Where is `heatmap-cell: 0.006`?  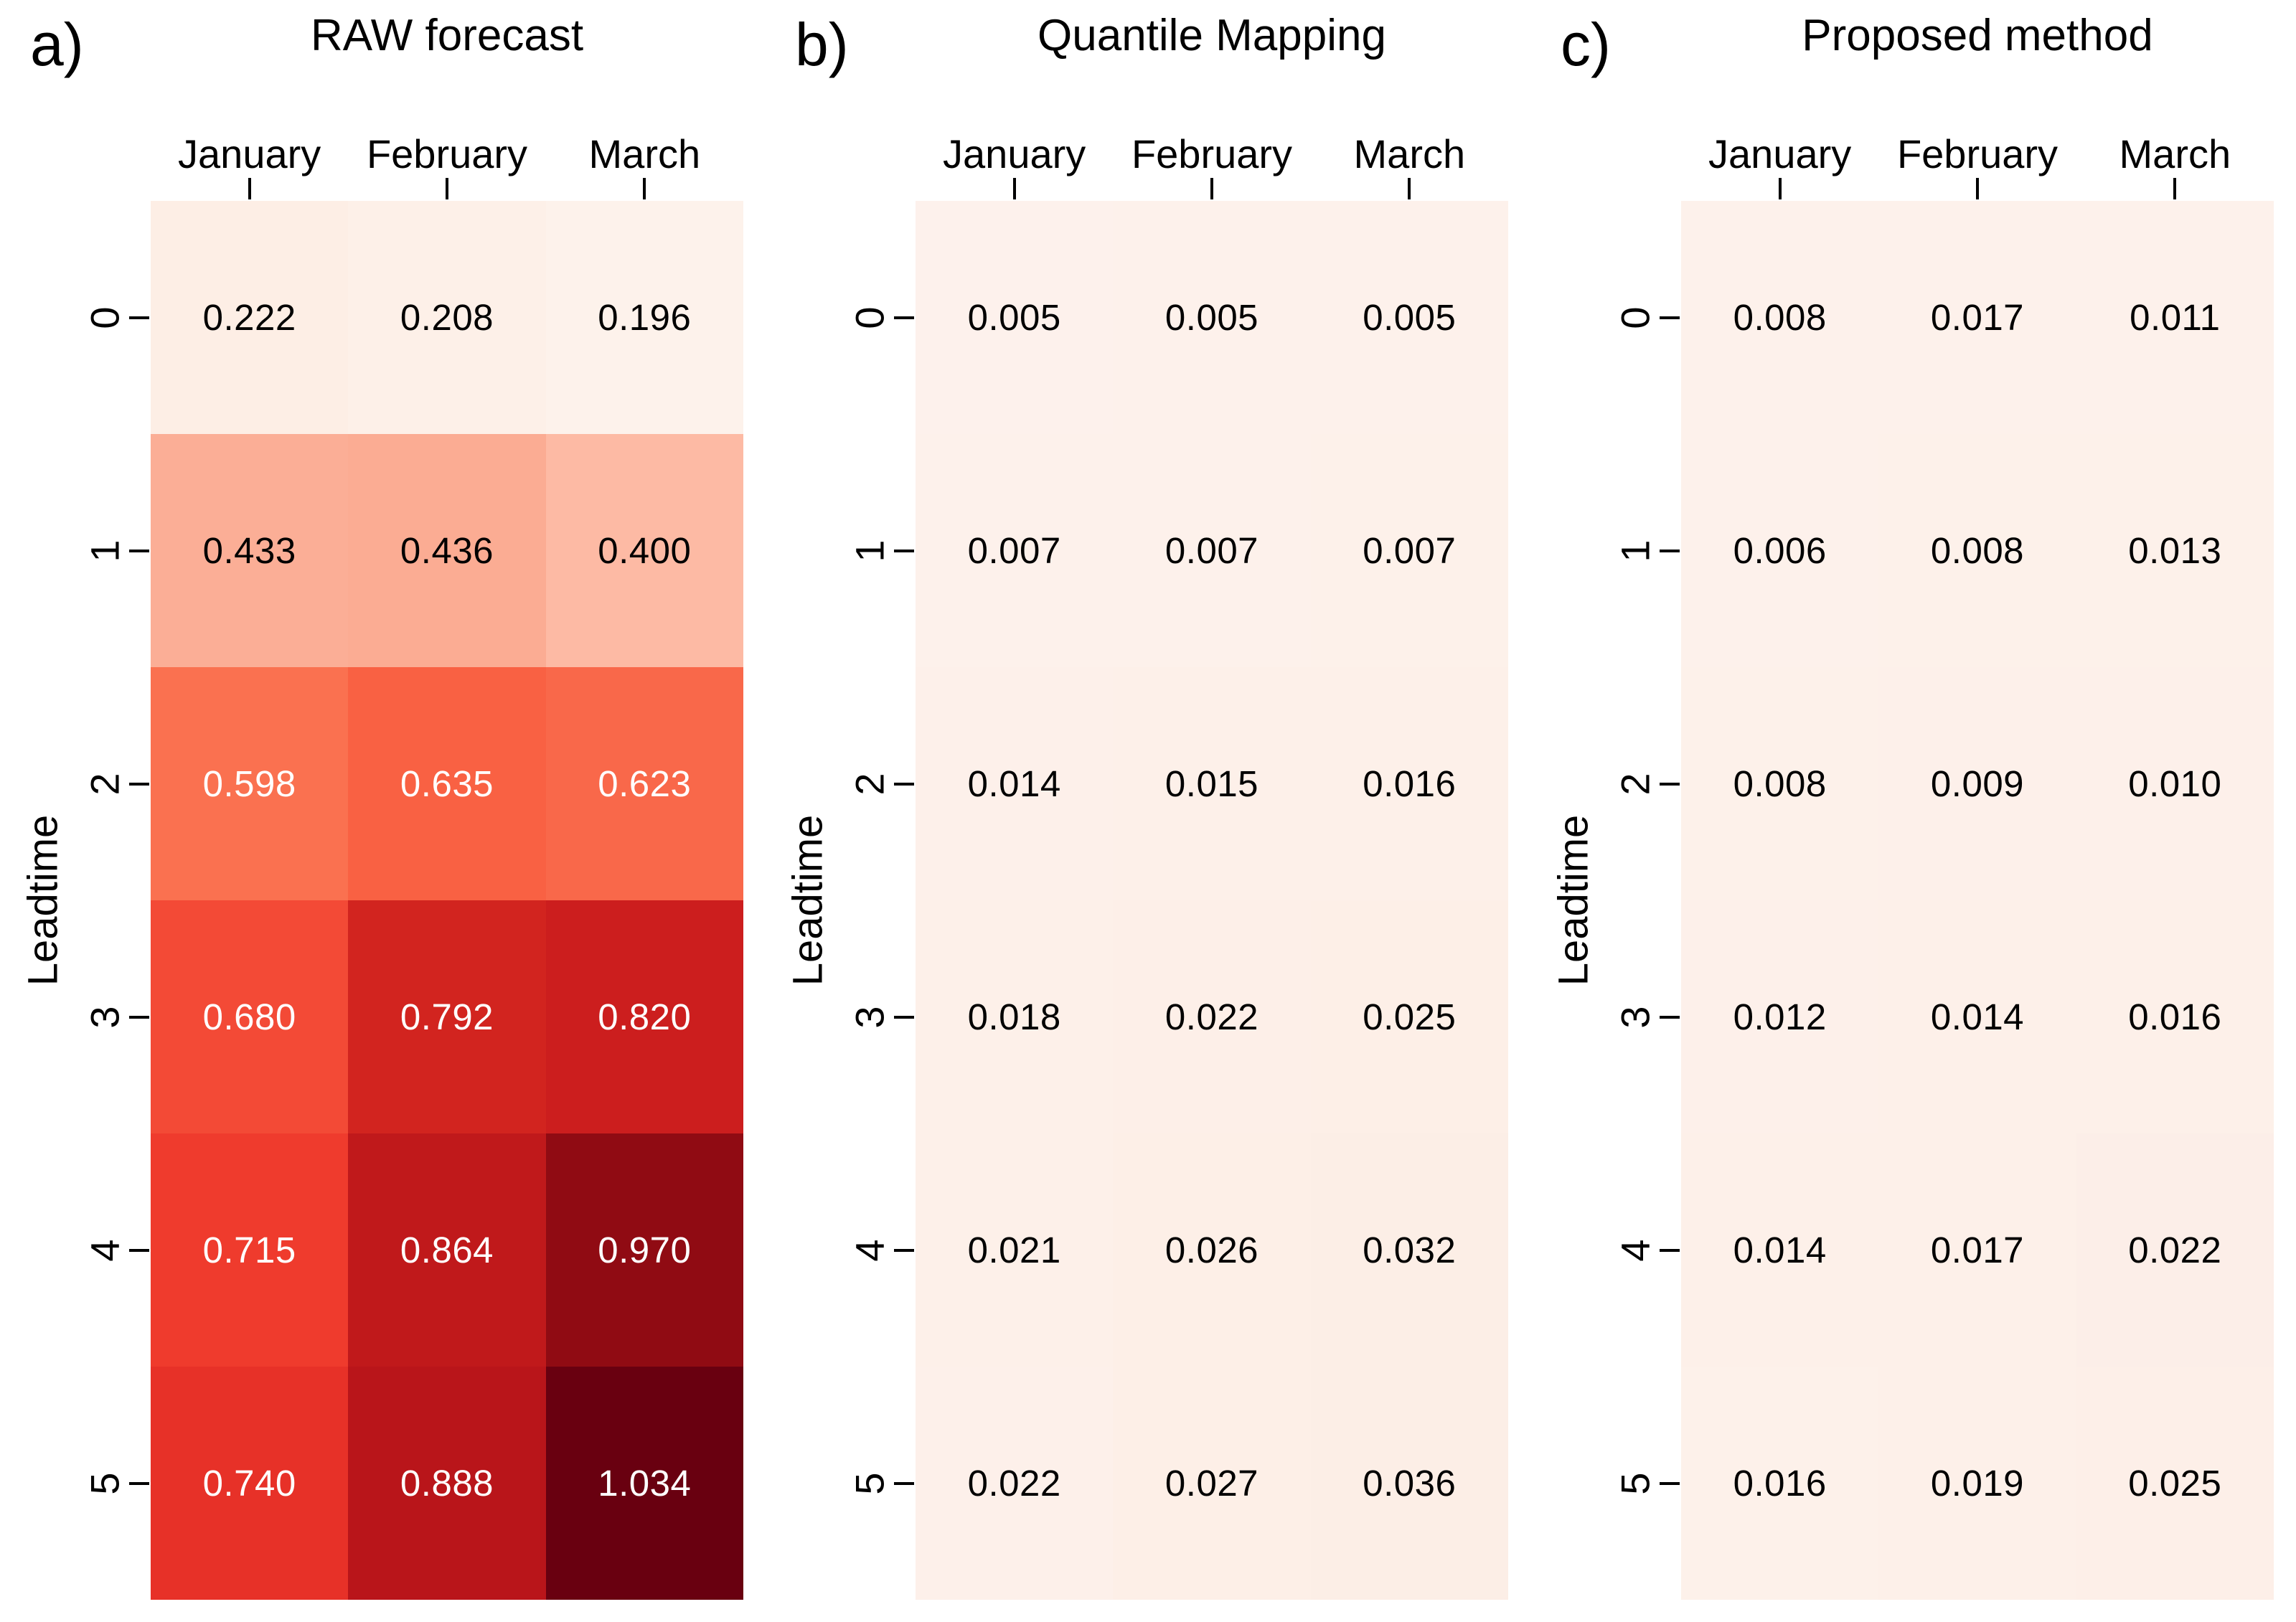
heatmap-cell: 0.006 is located at coordinates (1780, 550).